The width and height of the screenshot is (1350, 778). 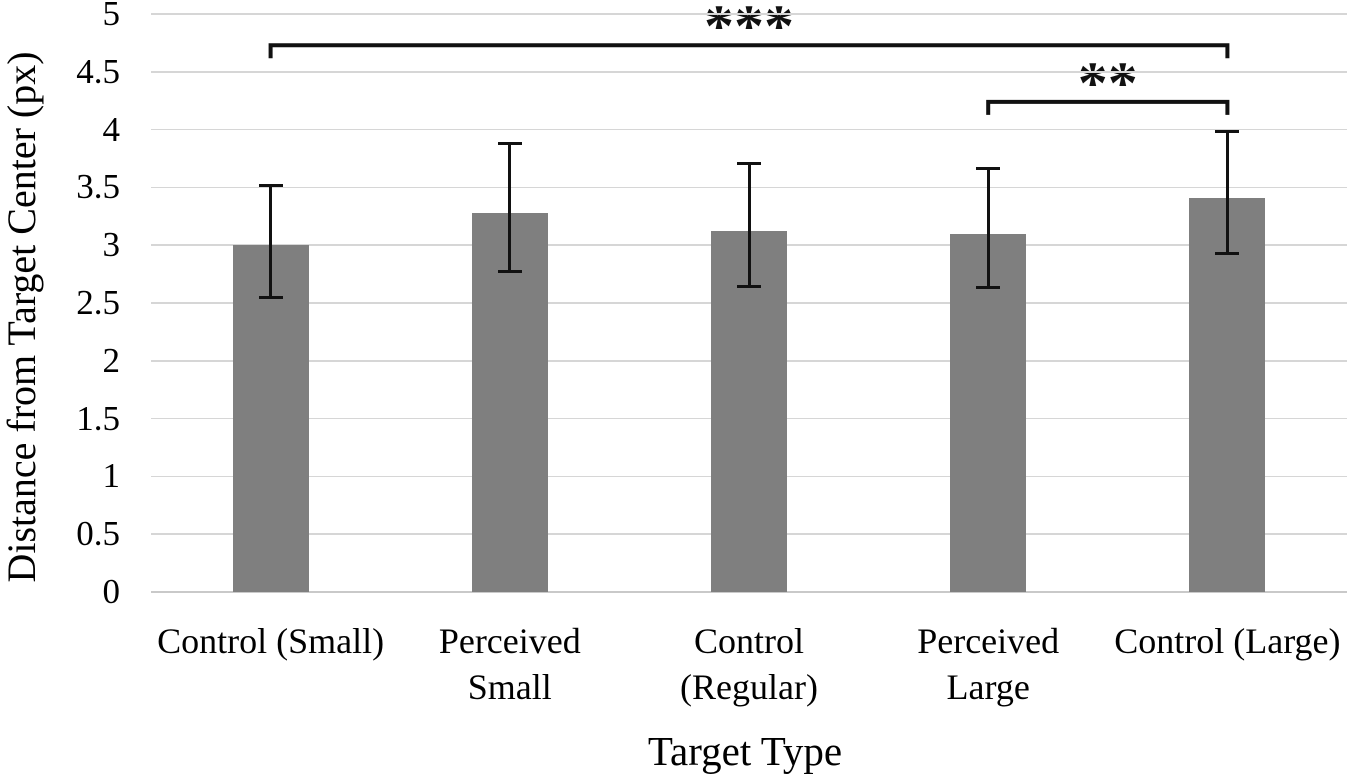 What do you see at coordinates (749, 687) in the screenshot?
I see `x-category-label-line: (Regular)` at bounding box center [749, 687].